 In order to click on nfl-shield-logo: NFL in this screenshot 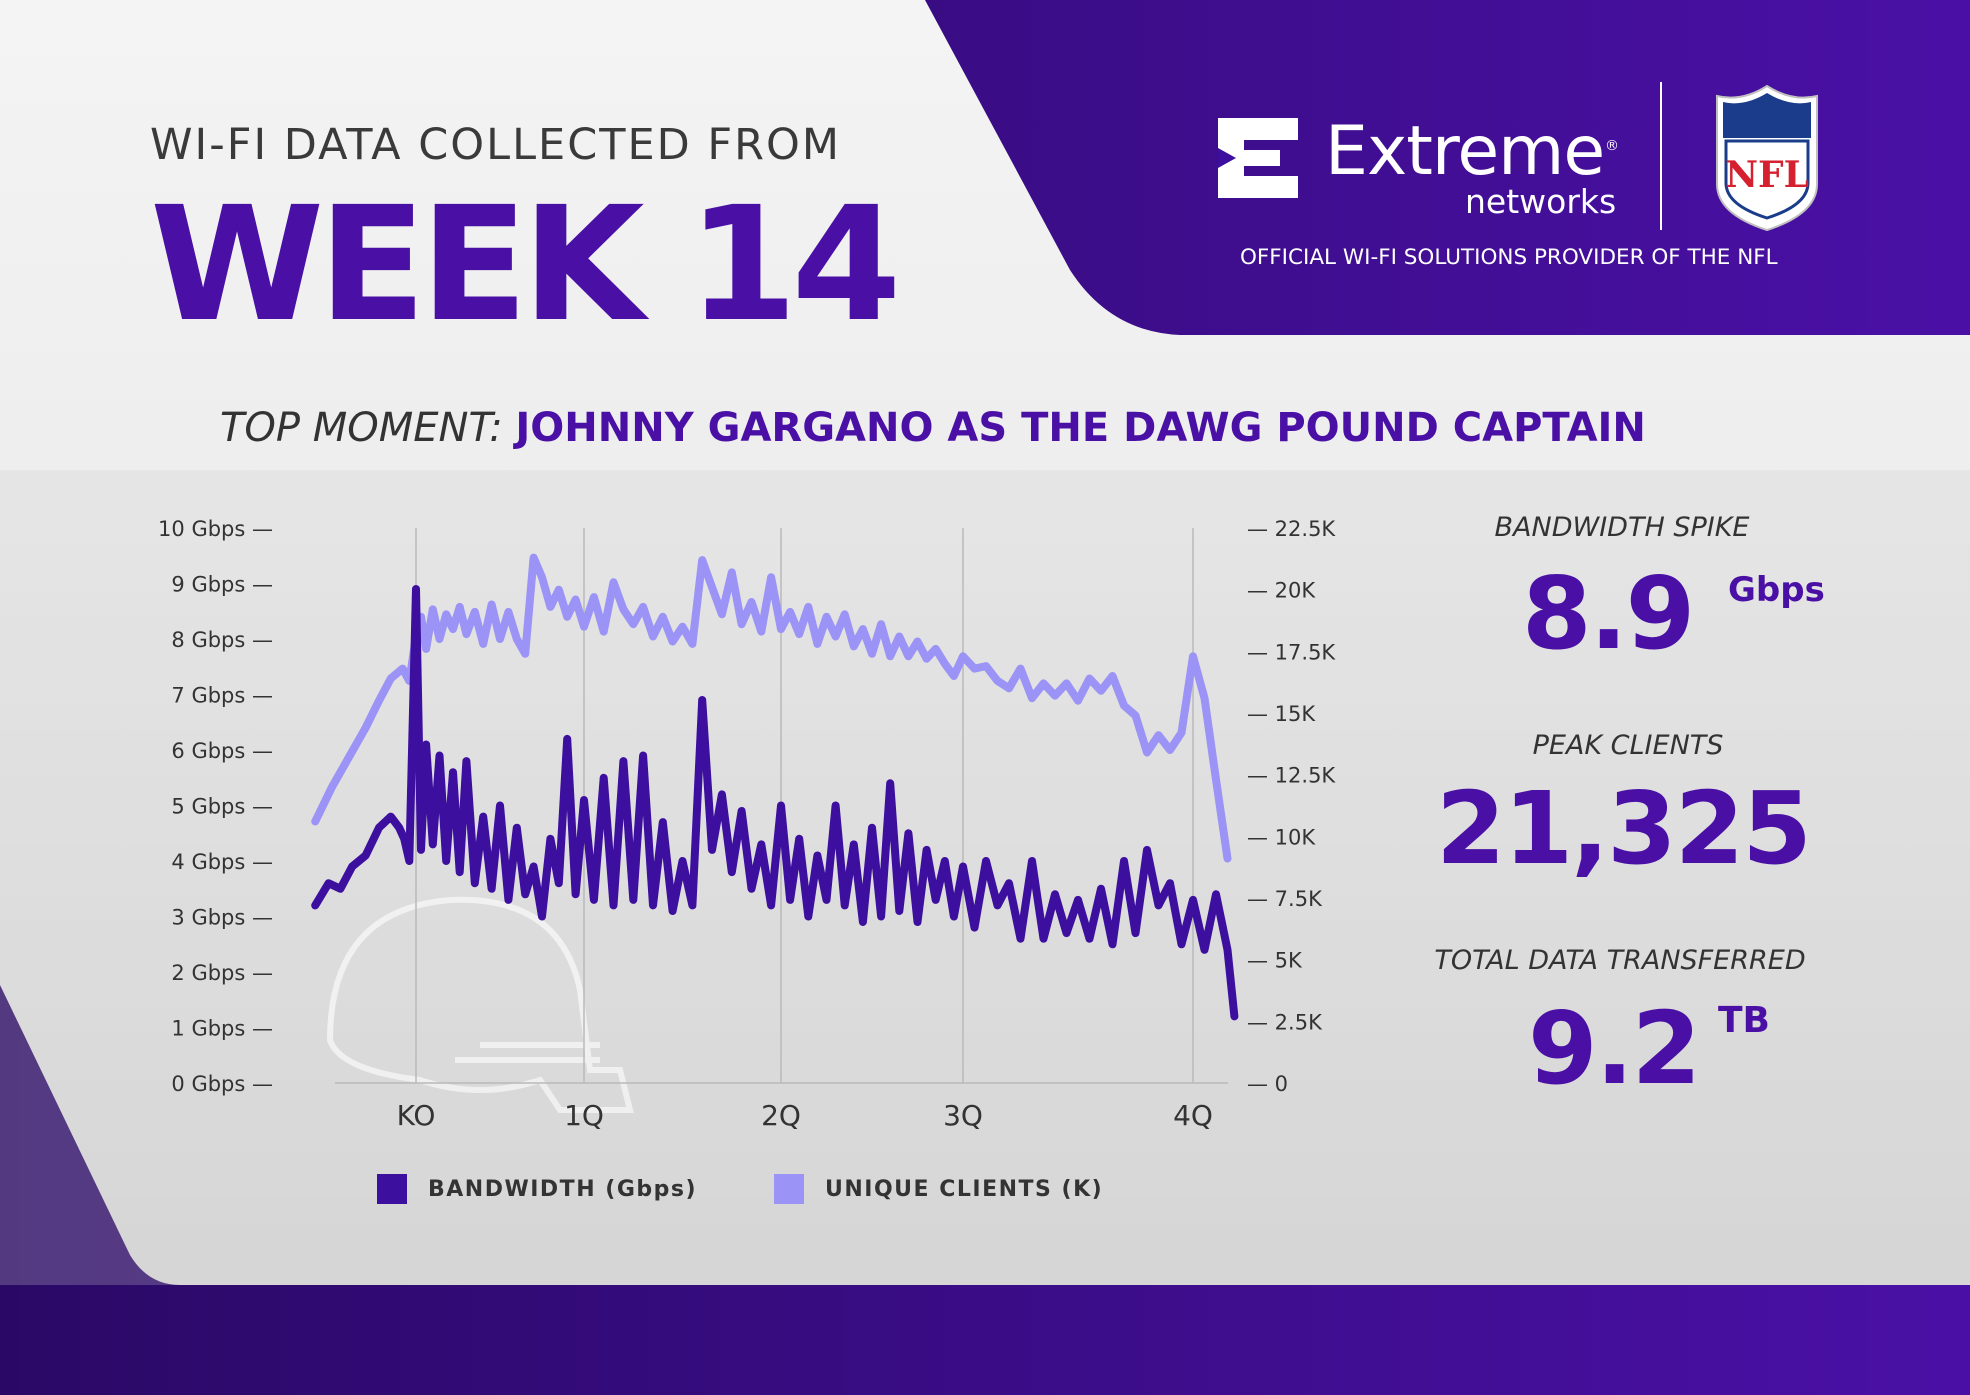, I will do `click(1767, 158)`.